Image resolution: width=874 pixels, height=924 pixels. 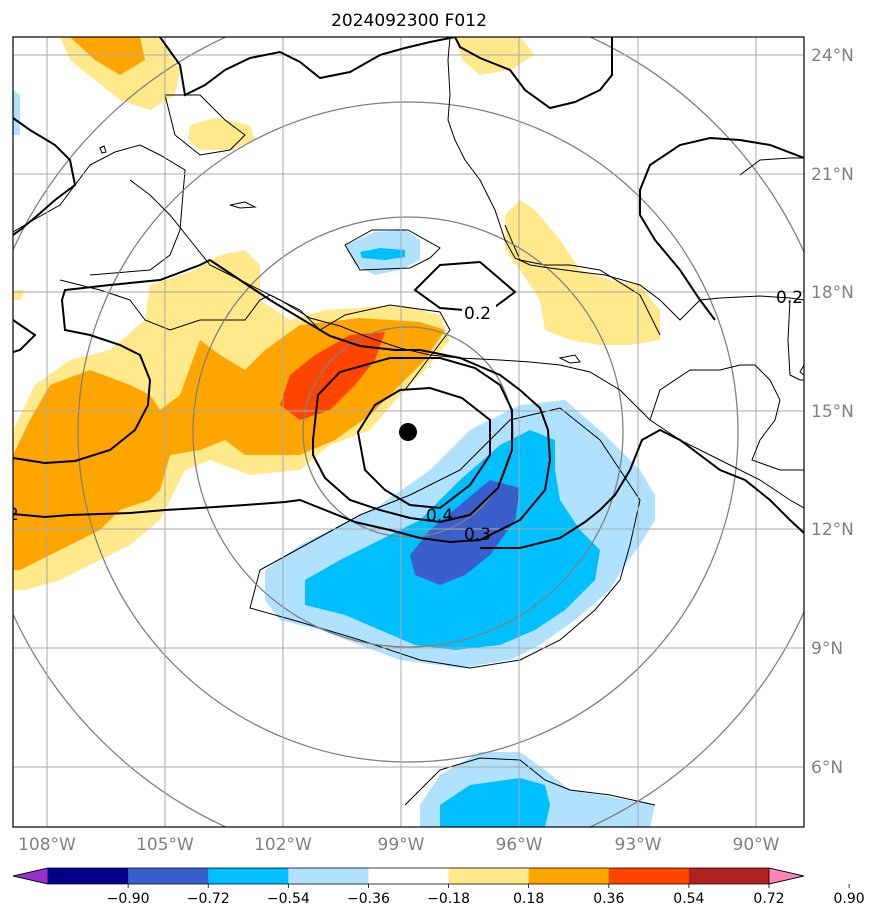 I want to click on colorbar-tick-label: 0.36, so click(x=608, y=899).